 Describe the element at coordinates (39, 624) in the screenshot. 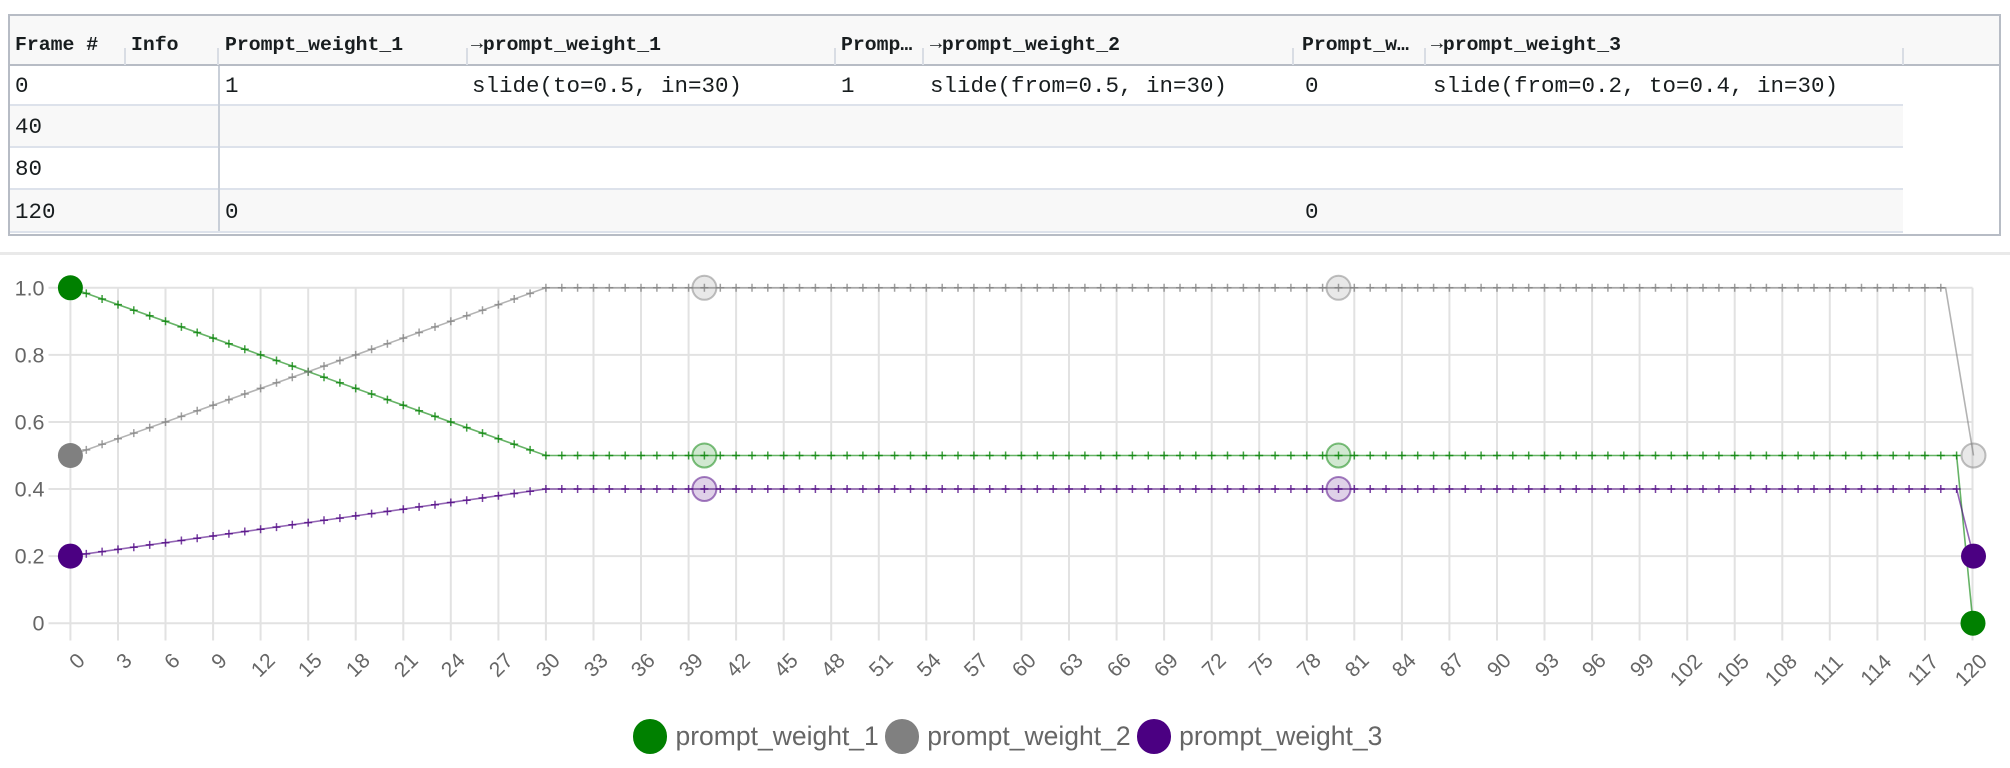

I see `svg-text: 0` at that location.